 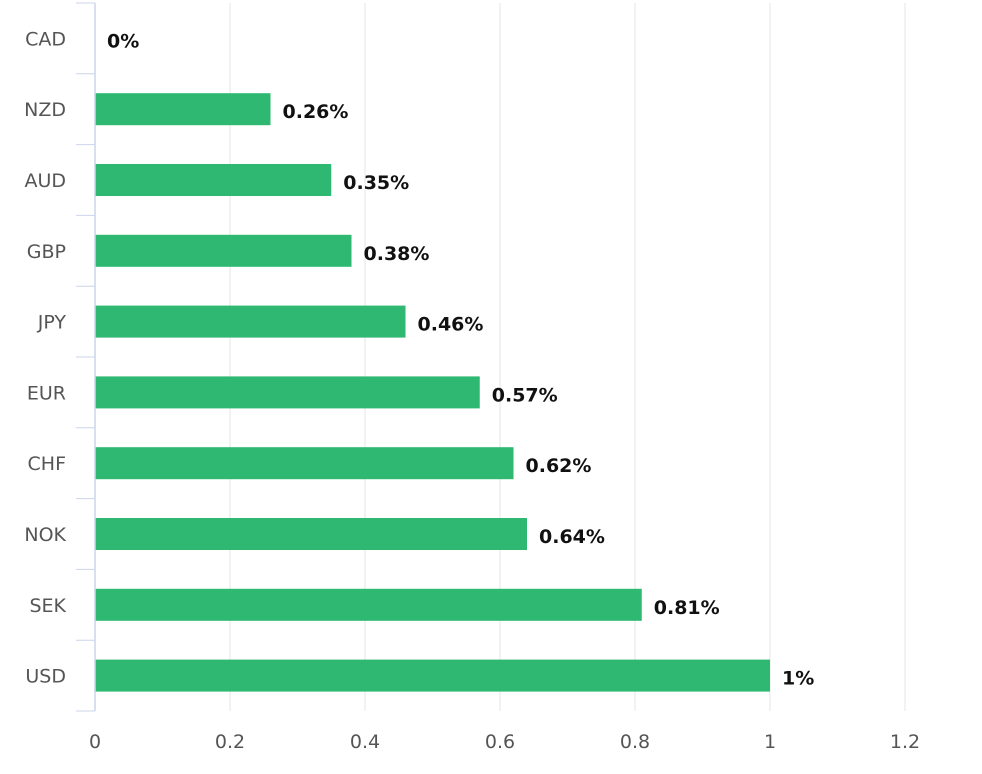 I want to click on data-label: 0.46%, so click(x=451, y=325).